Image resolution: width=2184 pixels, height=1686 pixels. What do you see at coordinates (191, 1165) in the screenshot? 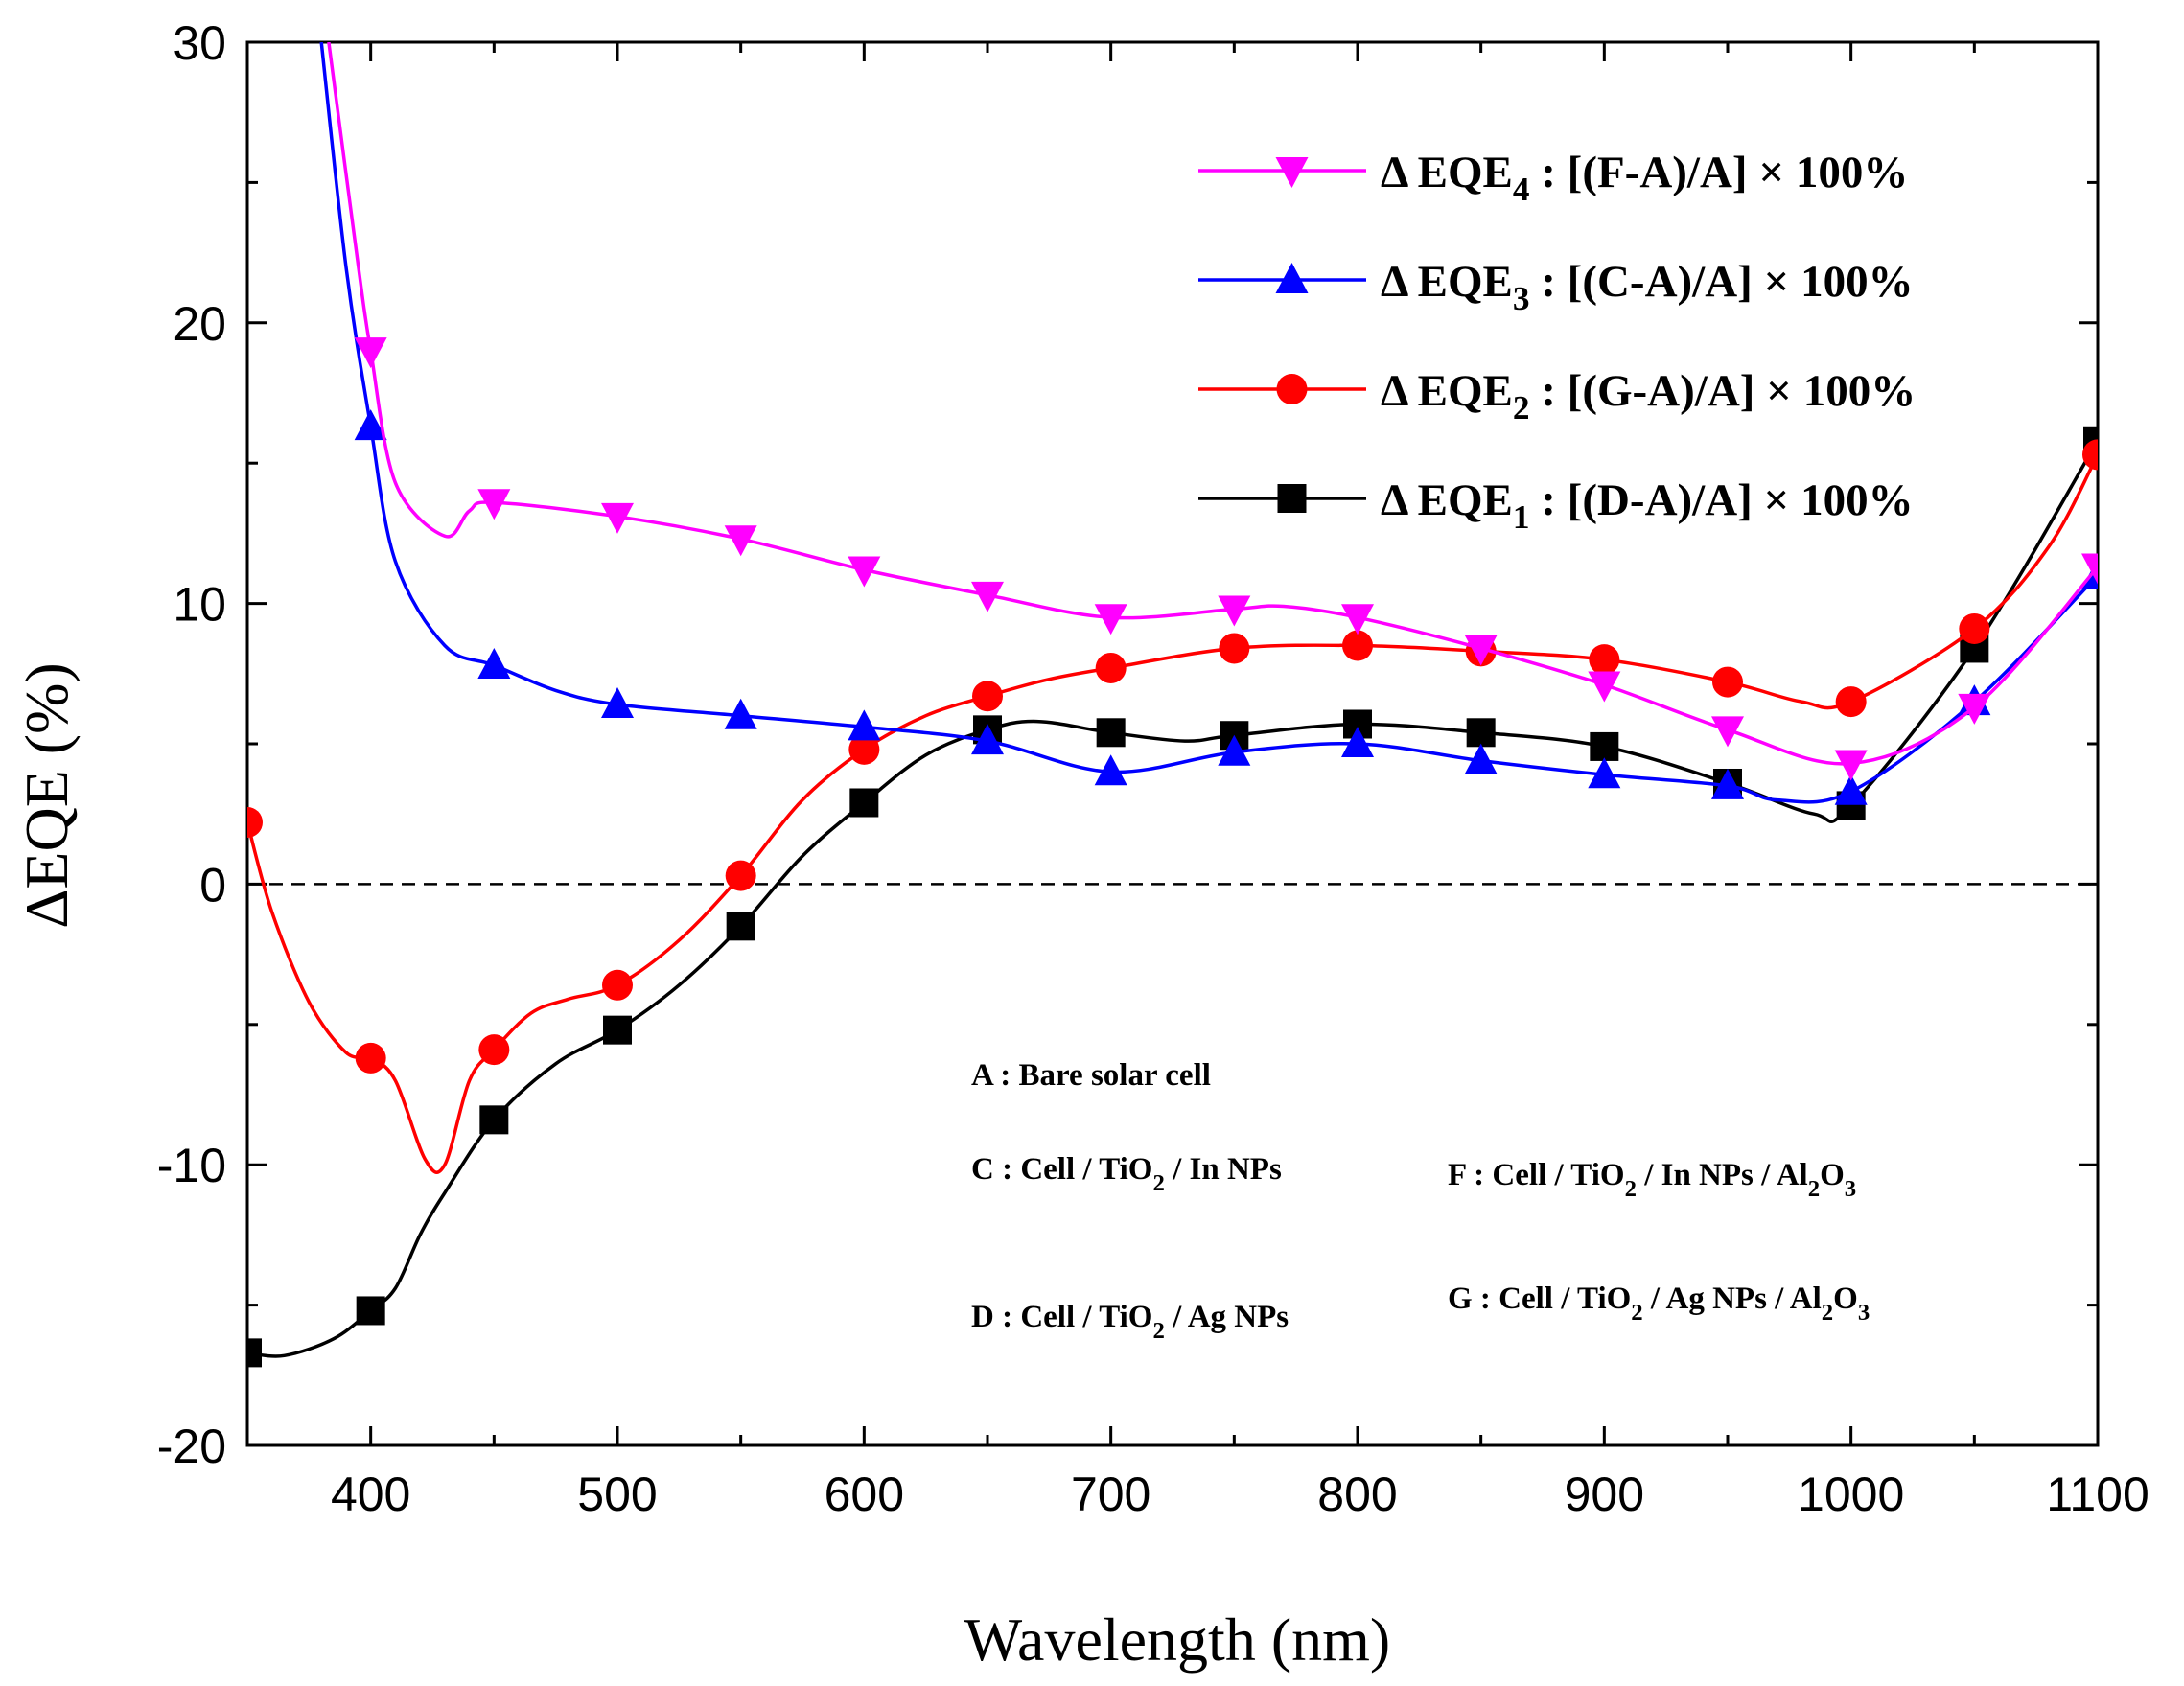
I see `y-tick-label: -10` at bounding box center [191, 1165].